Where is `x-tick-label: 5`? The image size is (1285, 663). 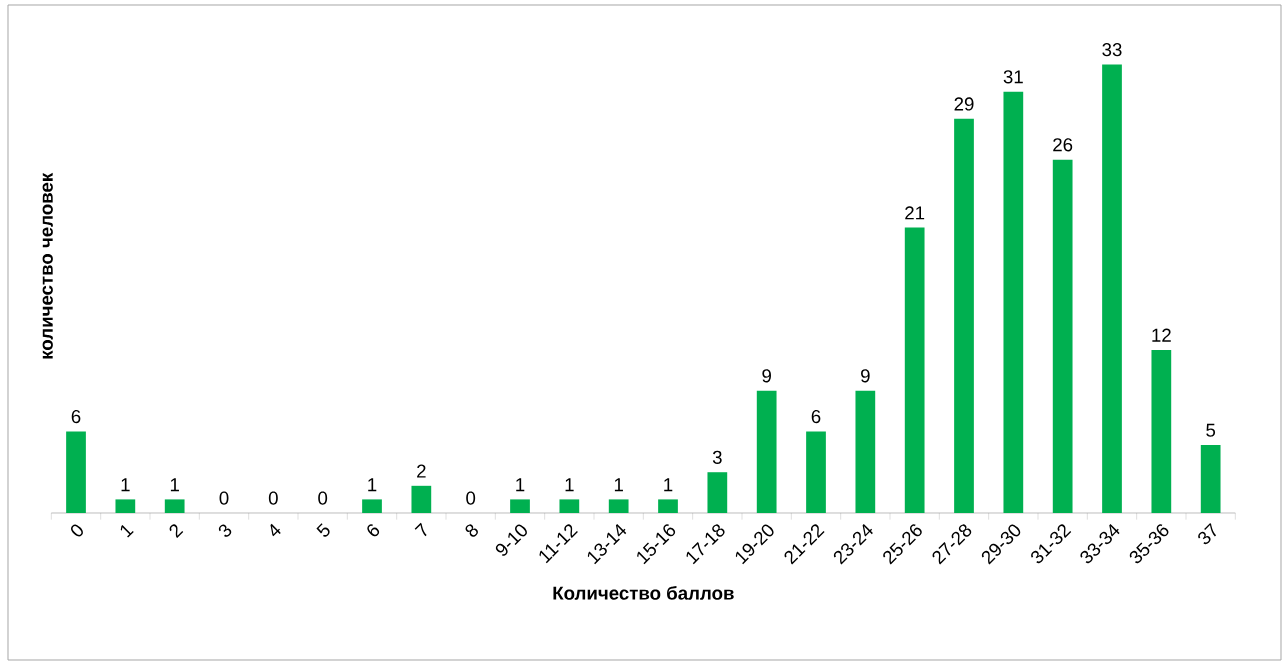 x-tick-label: 5 is located at coordinates (323, 530).